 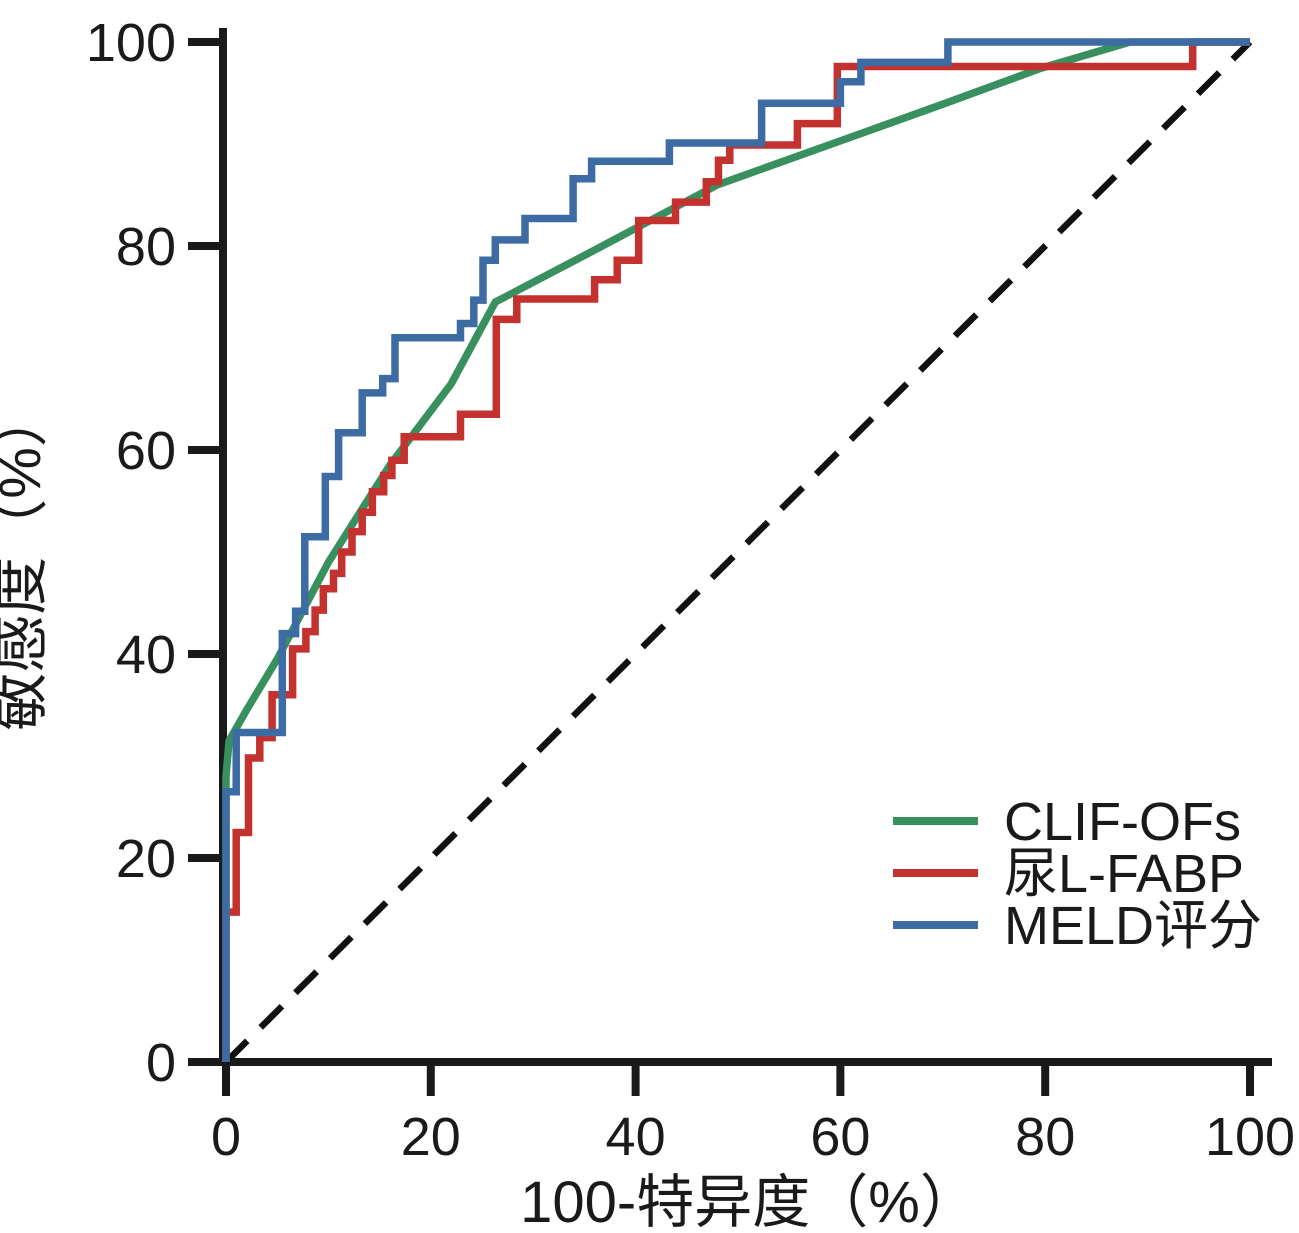 What do you see at coordinates (431, 1137) in the screenshot?
I see `x-tick-label: 20` at bounding box center [431, 1137].